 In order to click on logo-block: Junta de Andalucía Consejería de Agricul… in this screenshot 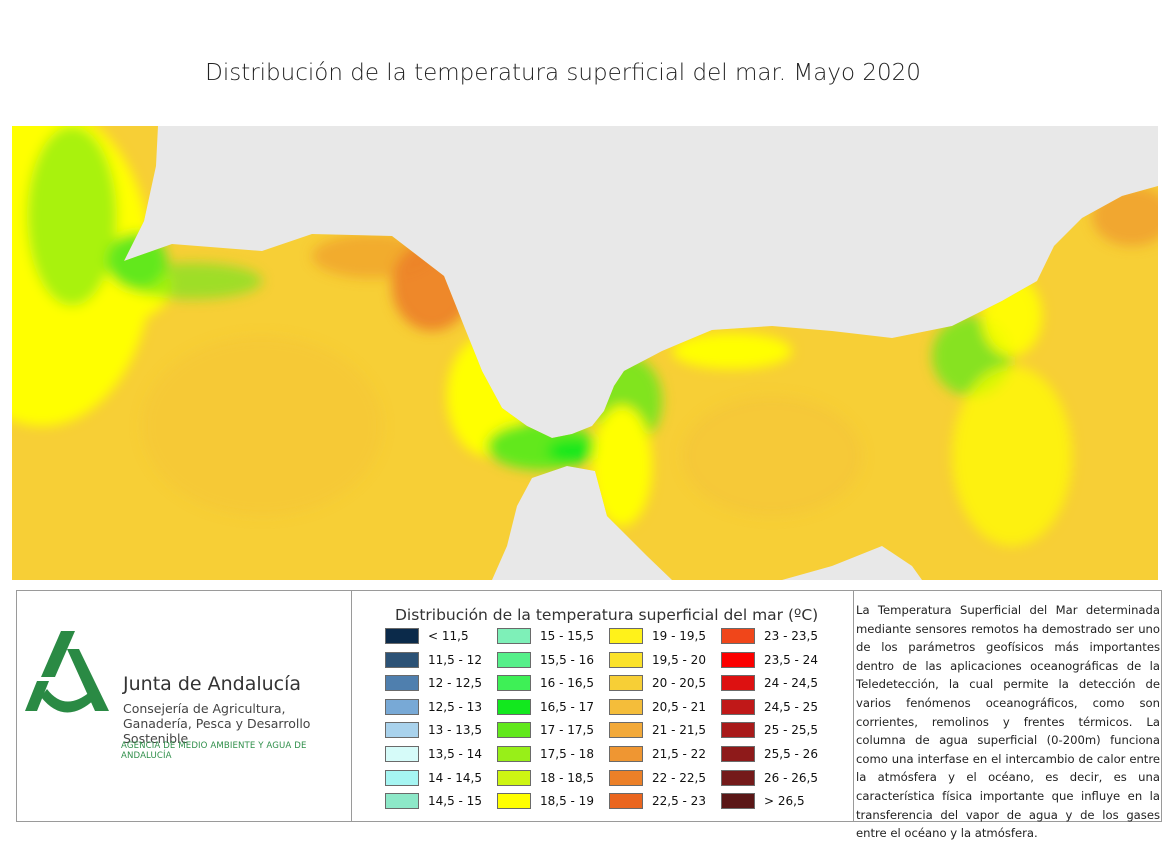, I will do `click(184, 706)`.